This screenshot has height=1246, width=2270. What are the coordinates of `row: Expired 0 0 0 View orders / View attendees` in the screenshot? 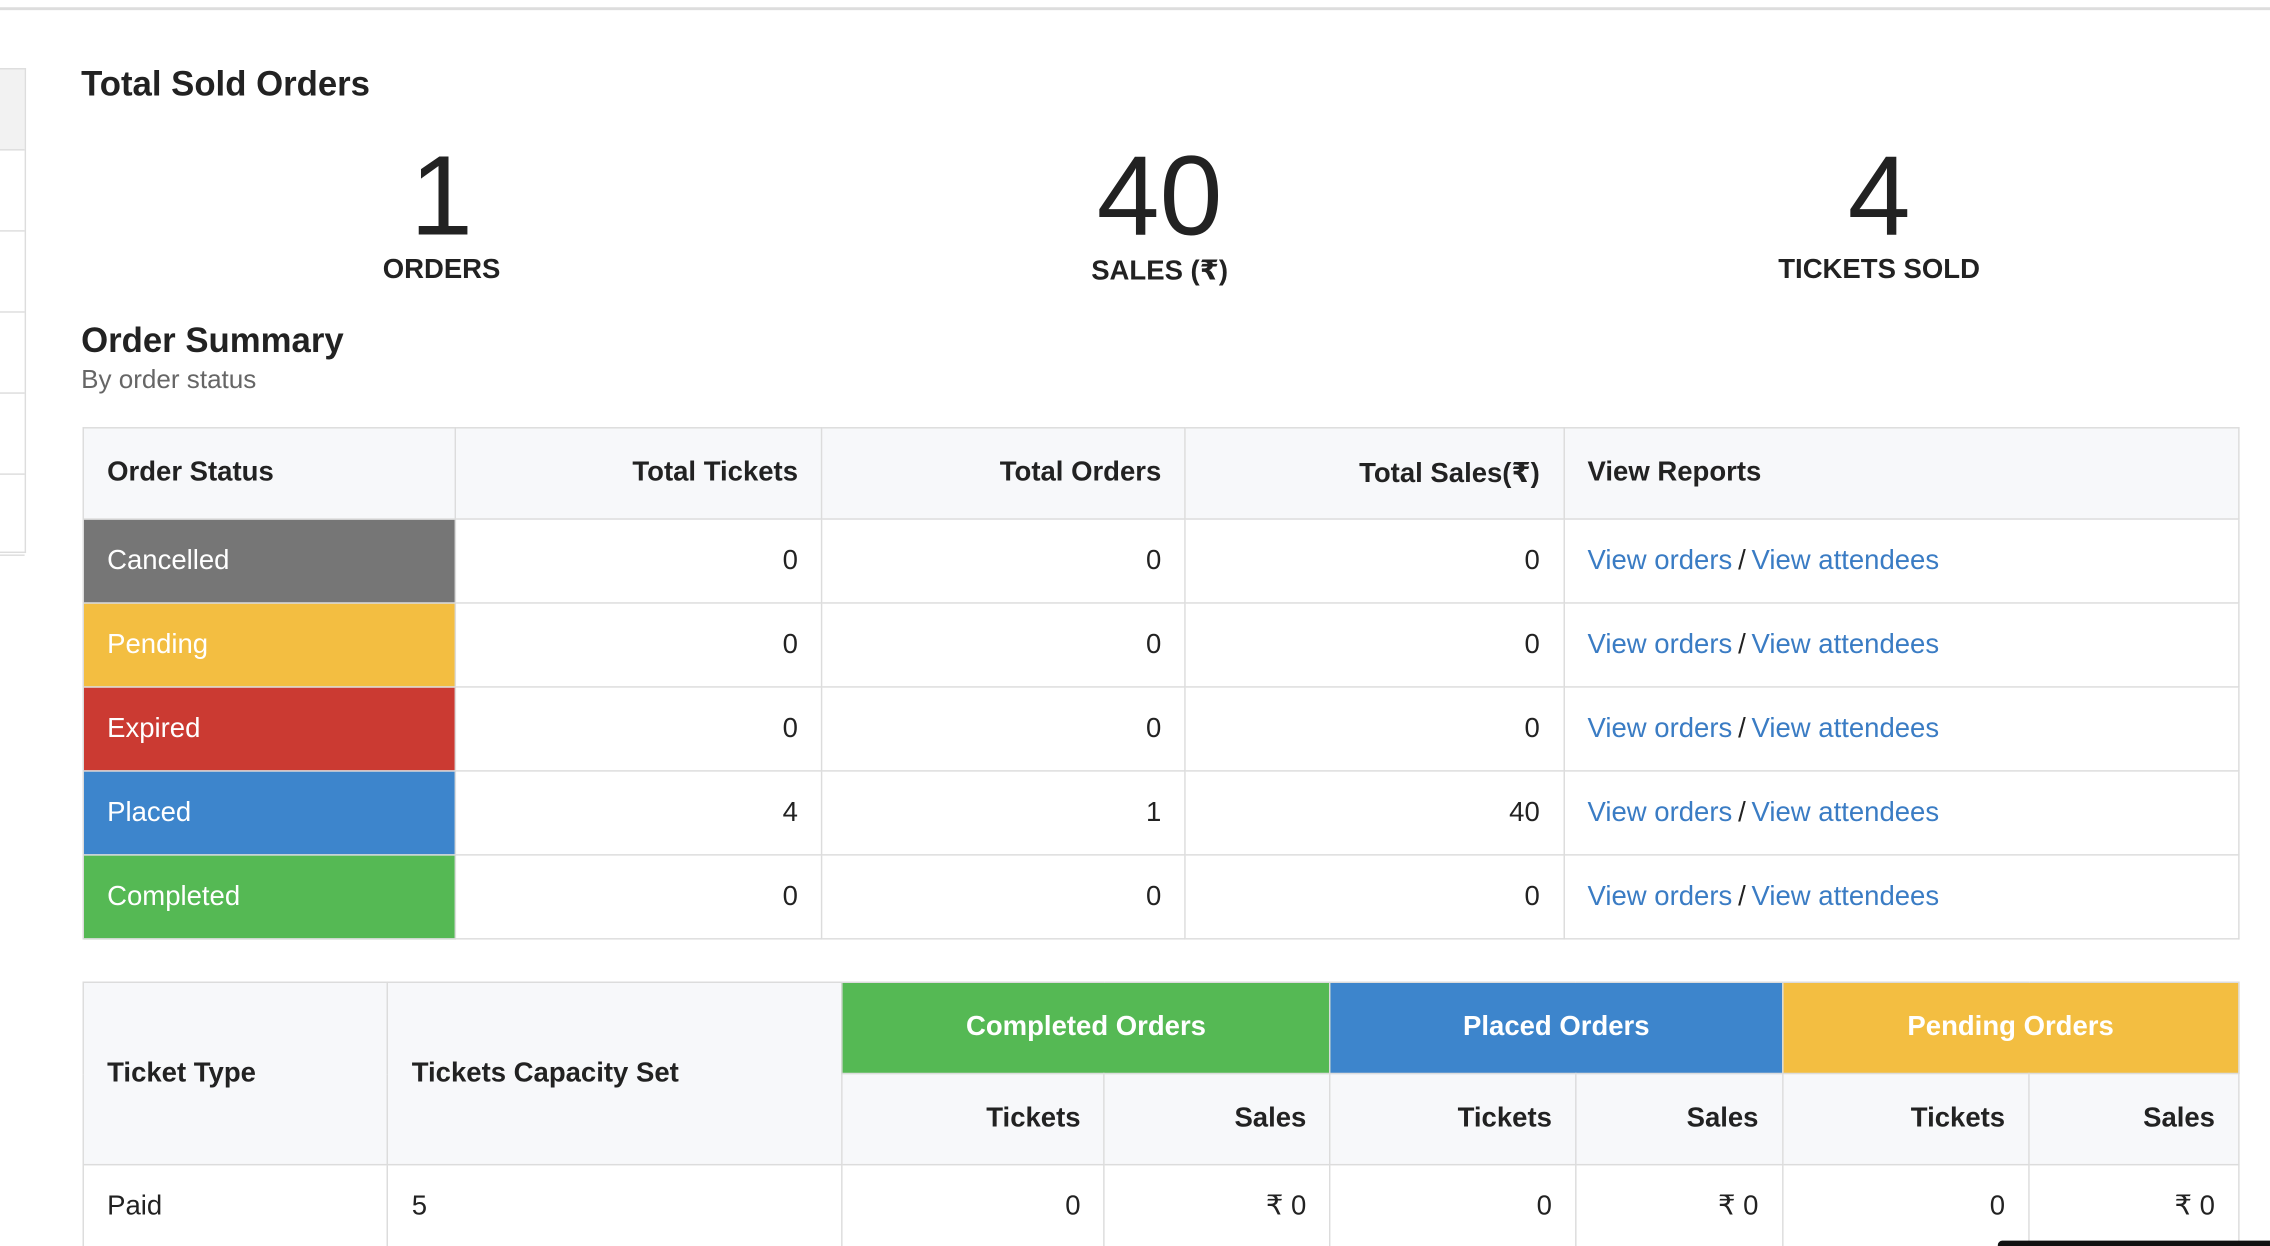 It's located at (1161, 729).